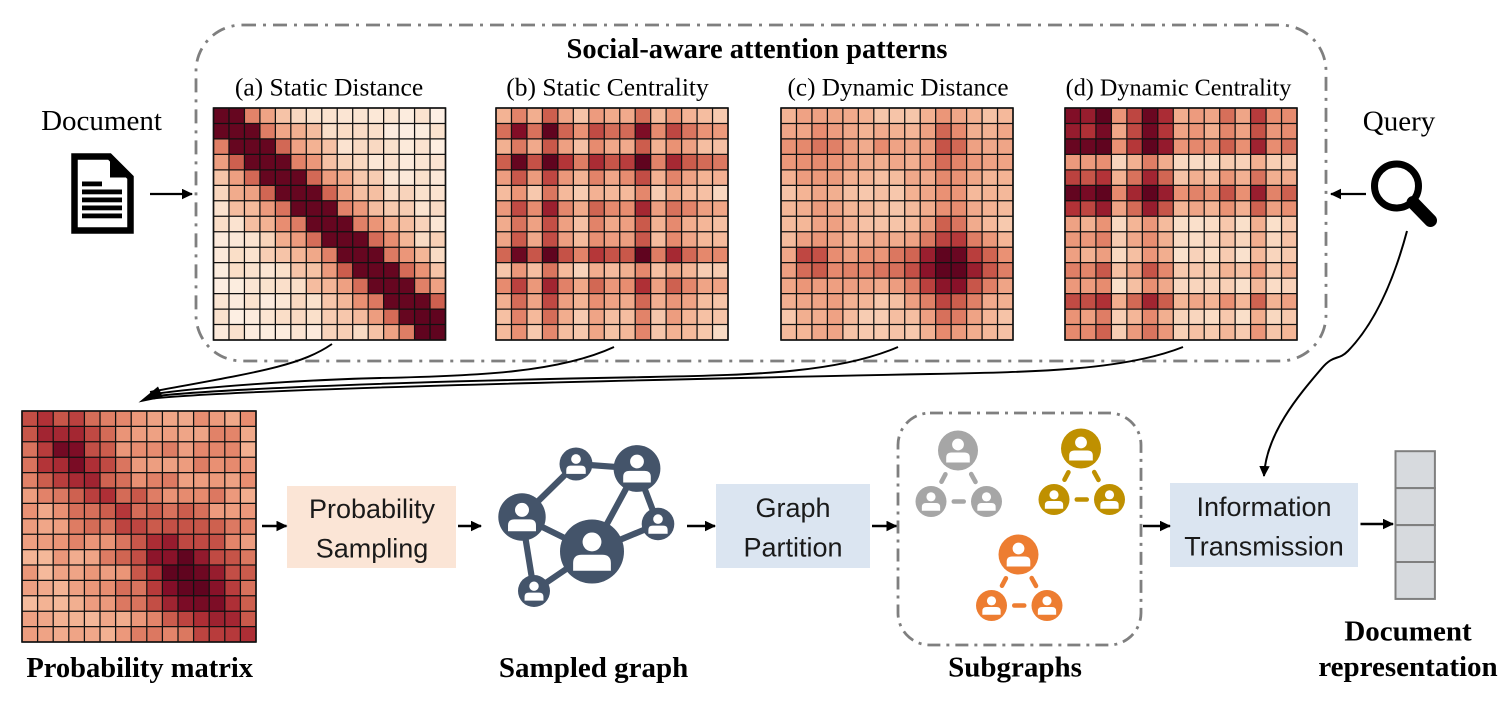 The image size is (1509, 701). Describe the element at coordinates (607, 87) in the screenshot. I see `svg-text: (b) Static Centrality` at that location.